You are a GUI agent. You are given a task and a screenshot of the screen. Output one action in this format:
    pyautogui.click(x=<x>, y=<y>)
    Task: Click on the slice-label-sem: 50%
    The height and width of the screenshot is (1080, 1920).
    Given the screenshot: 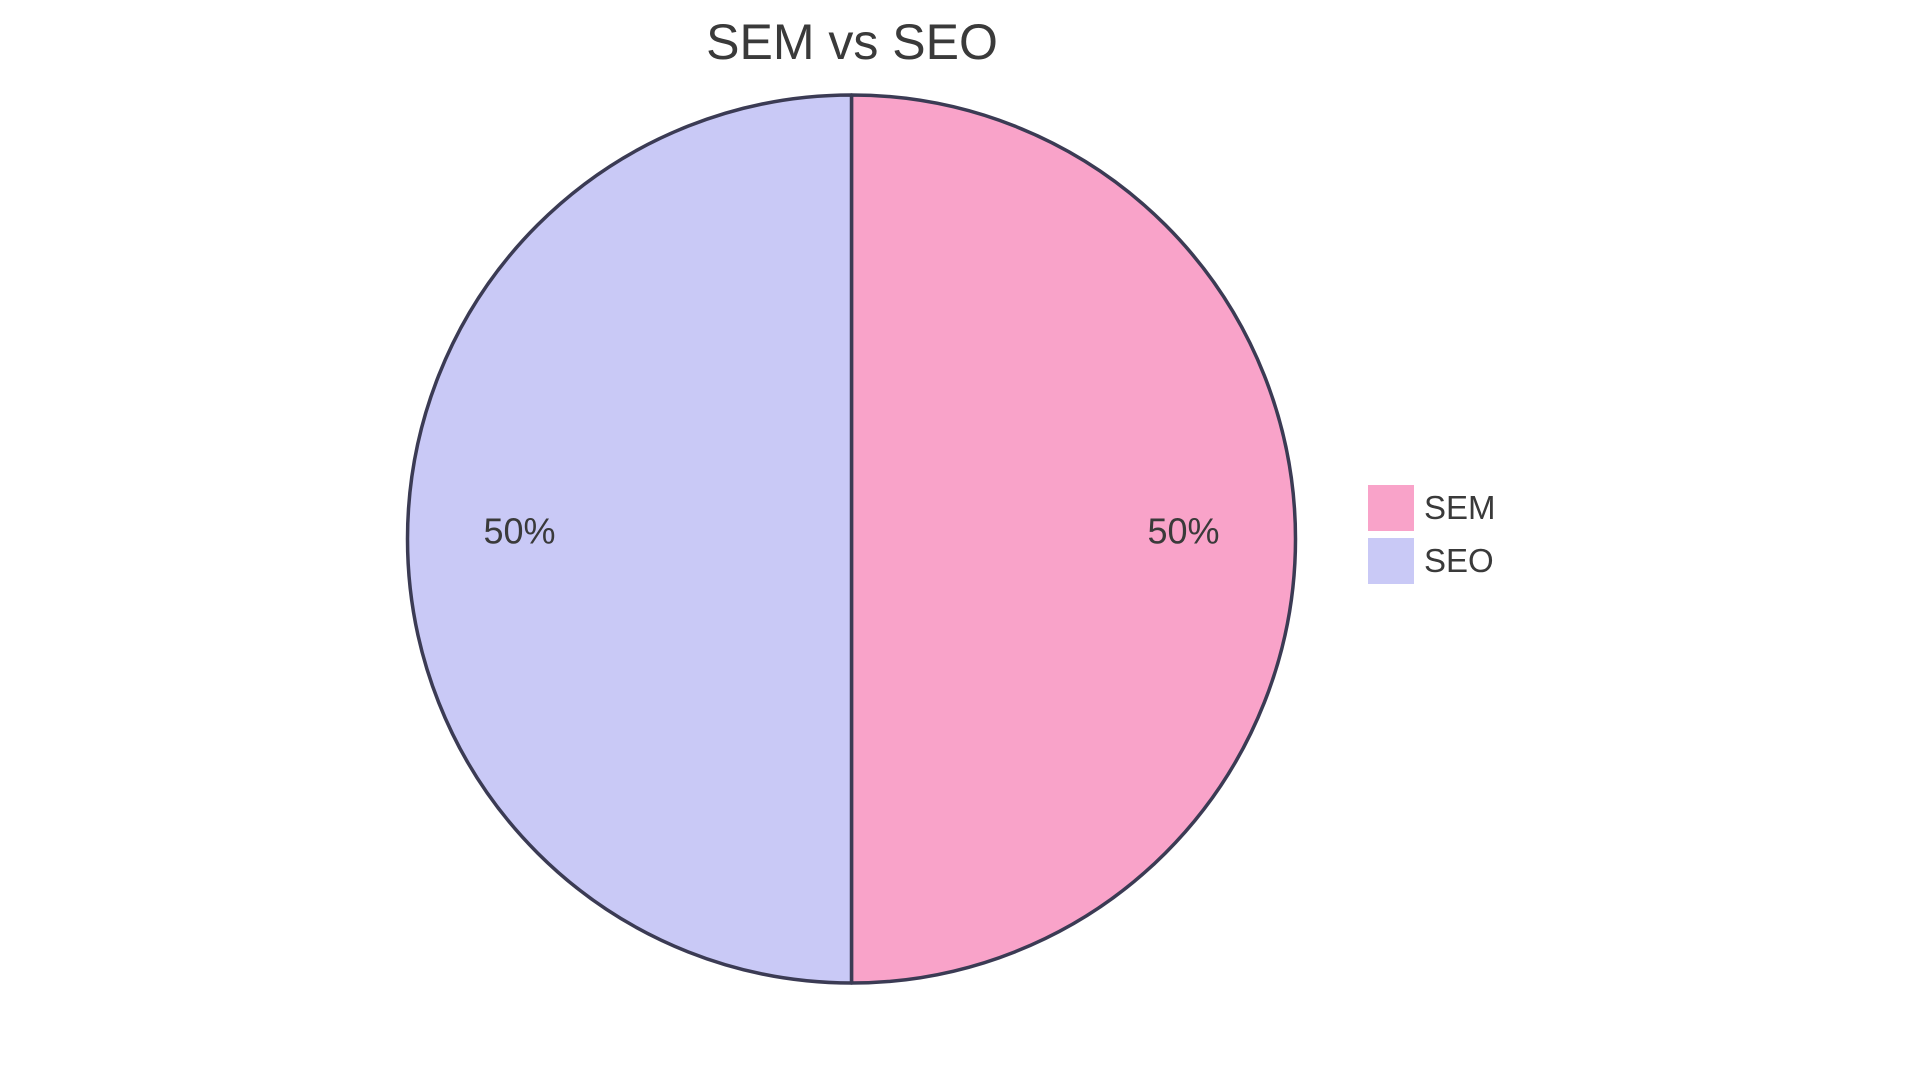 What is the action you would take?
    pyautogui.click(x=1183, y=531)
    